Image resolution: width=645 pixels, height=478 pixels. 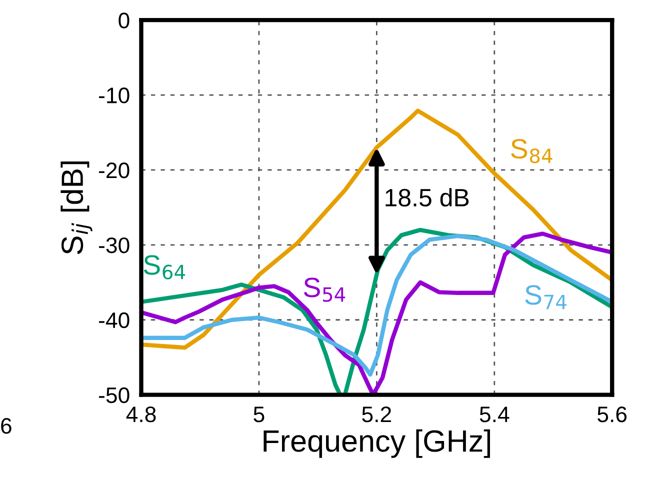 I want to click on y-tick-label: -40, so click(x=114, y=320).